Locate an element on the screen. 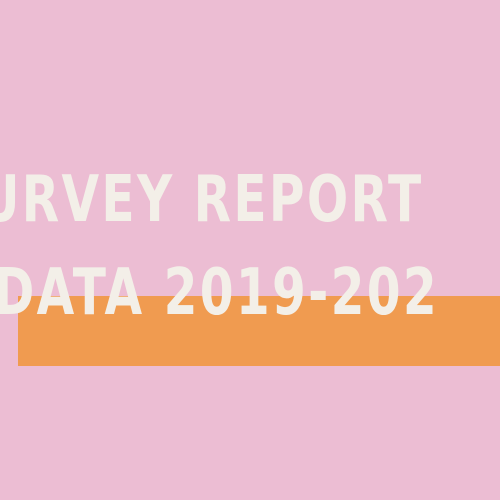 The width and height of the screenshot is (500, 500). headline-line-1: URVEY REPORT is located at coordinates (212, 200).